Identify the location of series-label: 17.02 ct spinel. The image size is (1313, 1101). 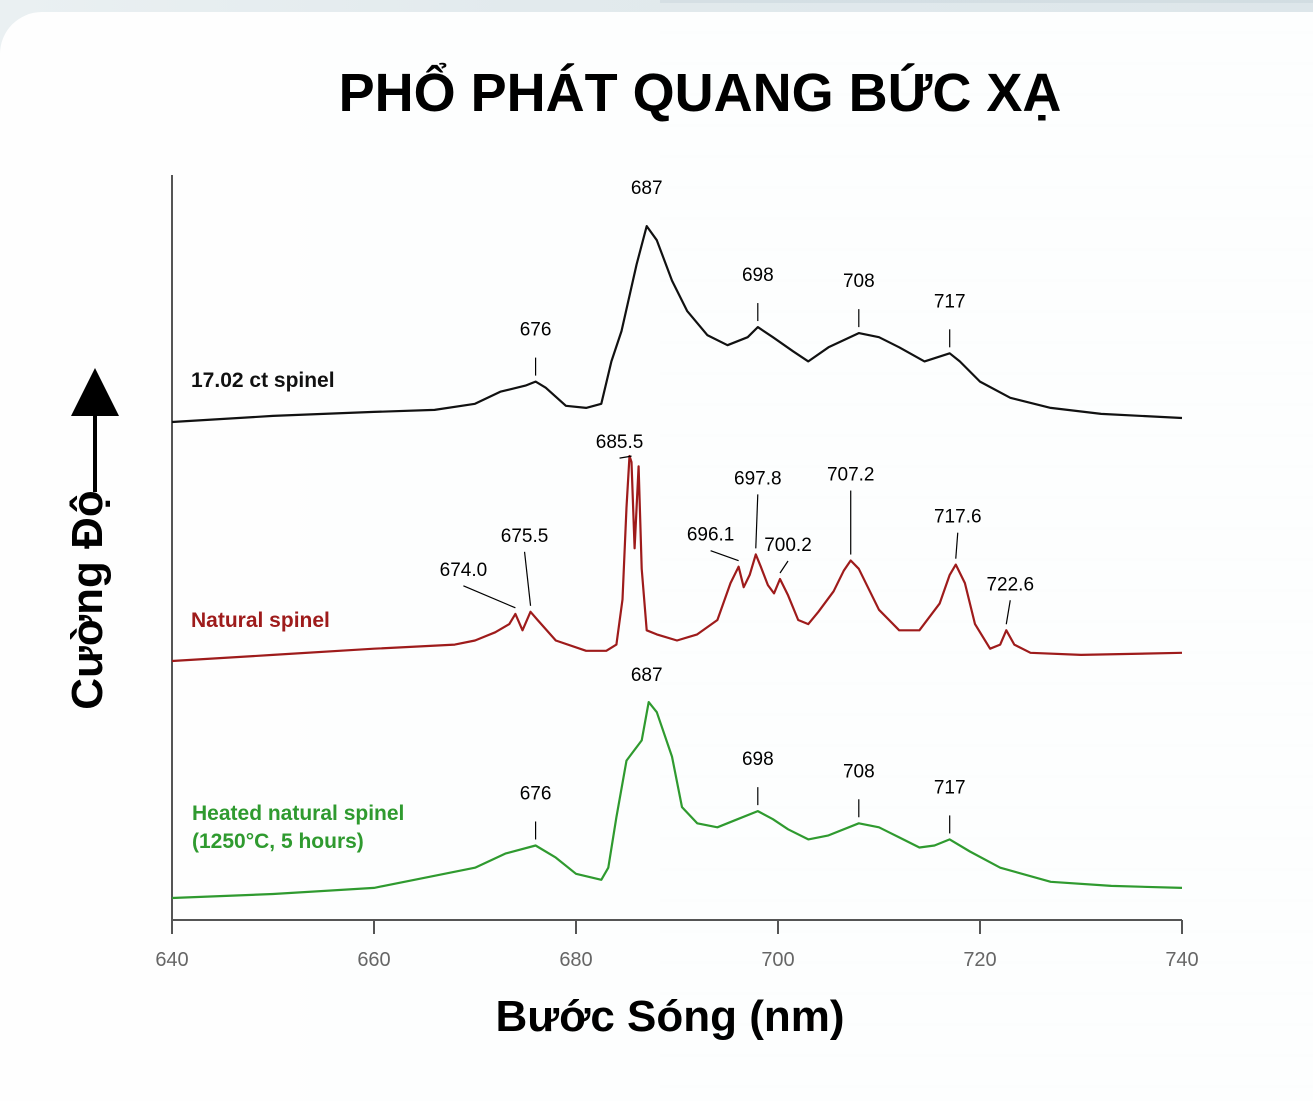
(263, 380).